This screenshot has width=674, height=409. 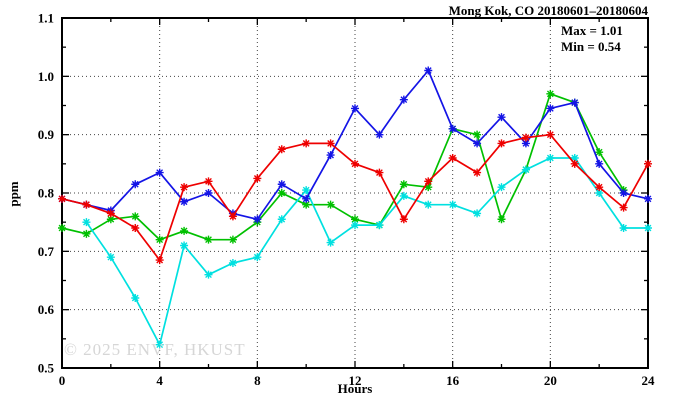 What do you see at coordinates (46, 18) in the screenshot?
I see `y-tick-label: 1.1` at bounding box center [46, 18].